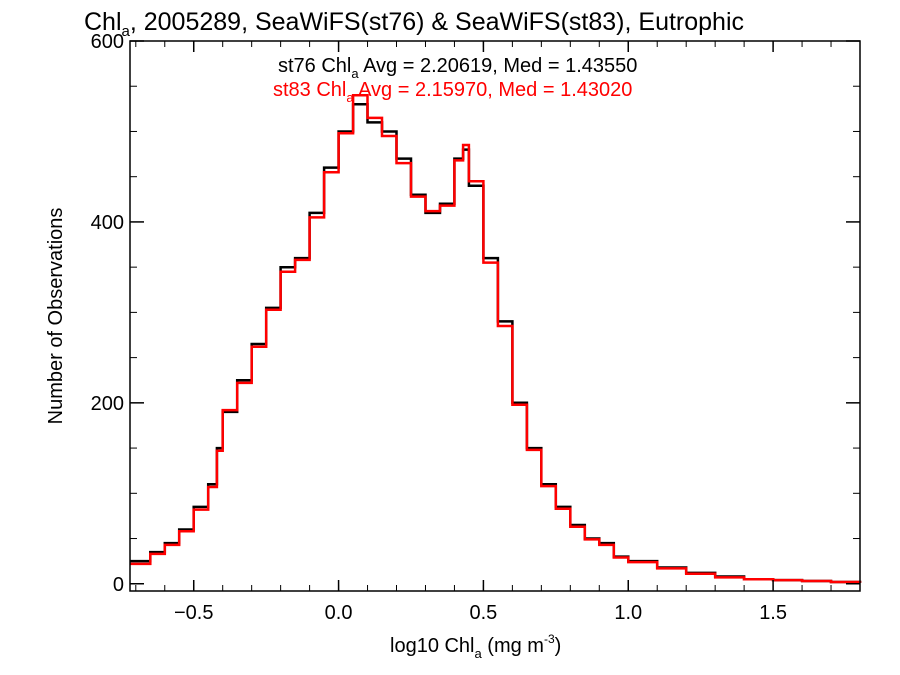 The image size is (900, 675). Describe the element at coordinates (452, 92) in the screenshot. I see `legend-st83: st83 Chla Avg = 2.15970, Med = 1.43020` at that location.